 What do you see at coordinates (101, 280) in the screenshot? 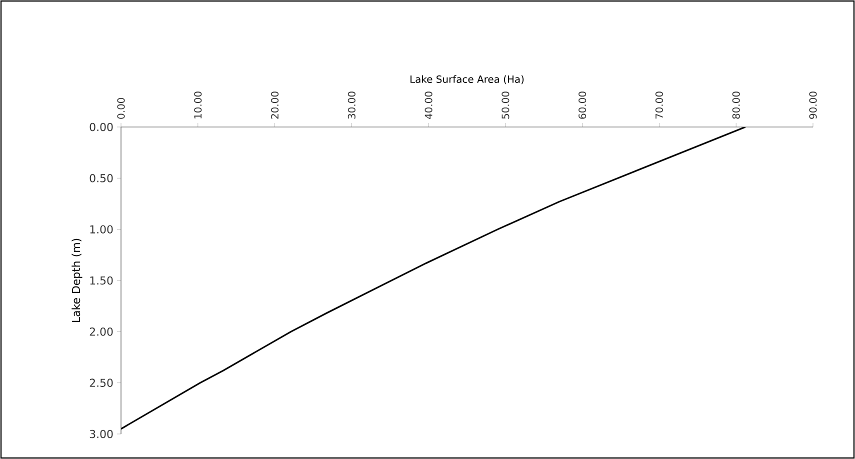
I see `y-tick-label: 1.50` at bounding box center [101, 280].